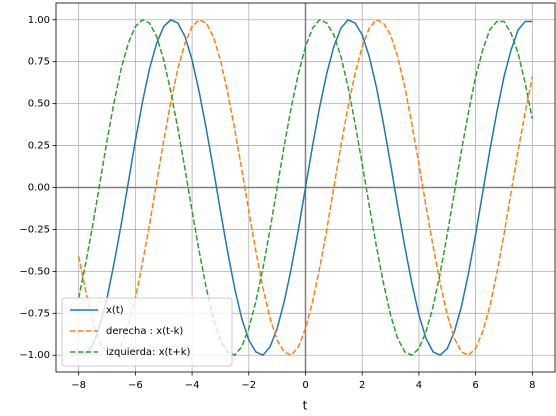 This screenshot has height=416, width=556. What do you see at coordinates (39, 20) in the screenshot?
I see `y-tick-label: 1.00` at bounding box center [39, 20].